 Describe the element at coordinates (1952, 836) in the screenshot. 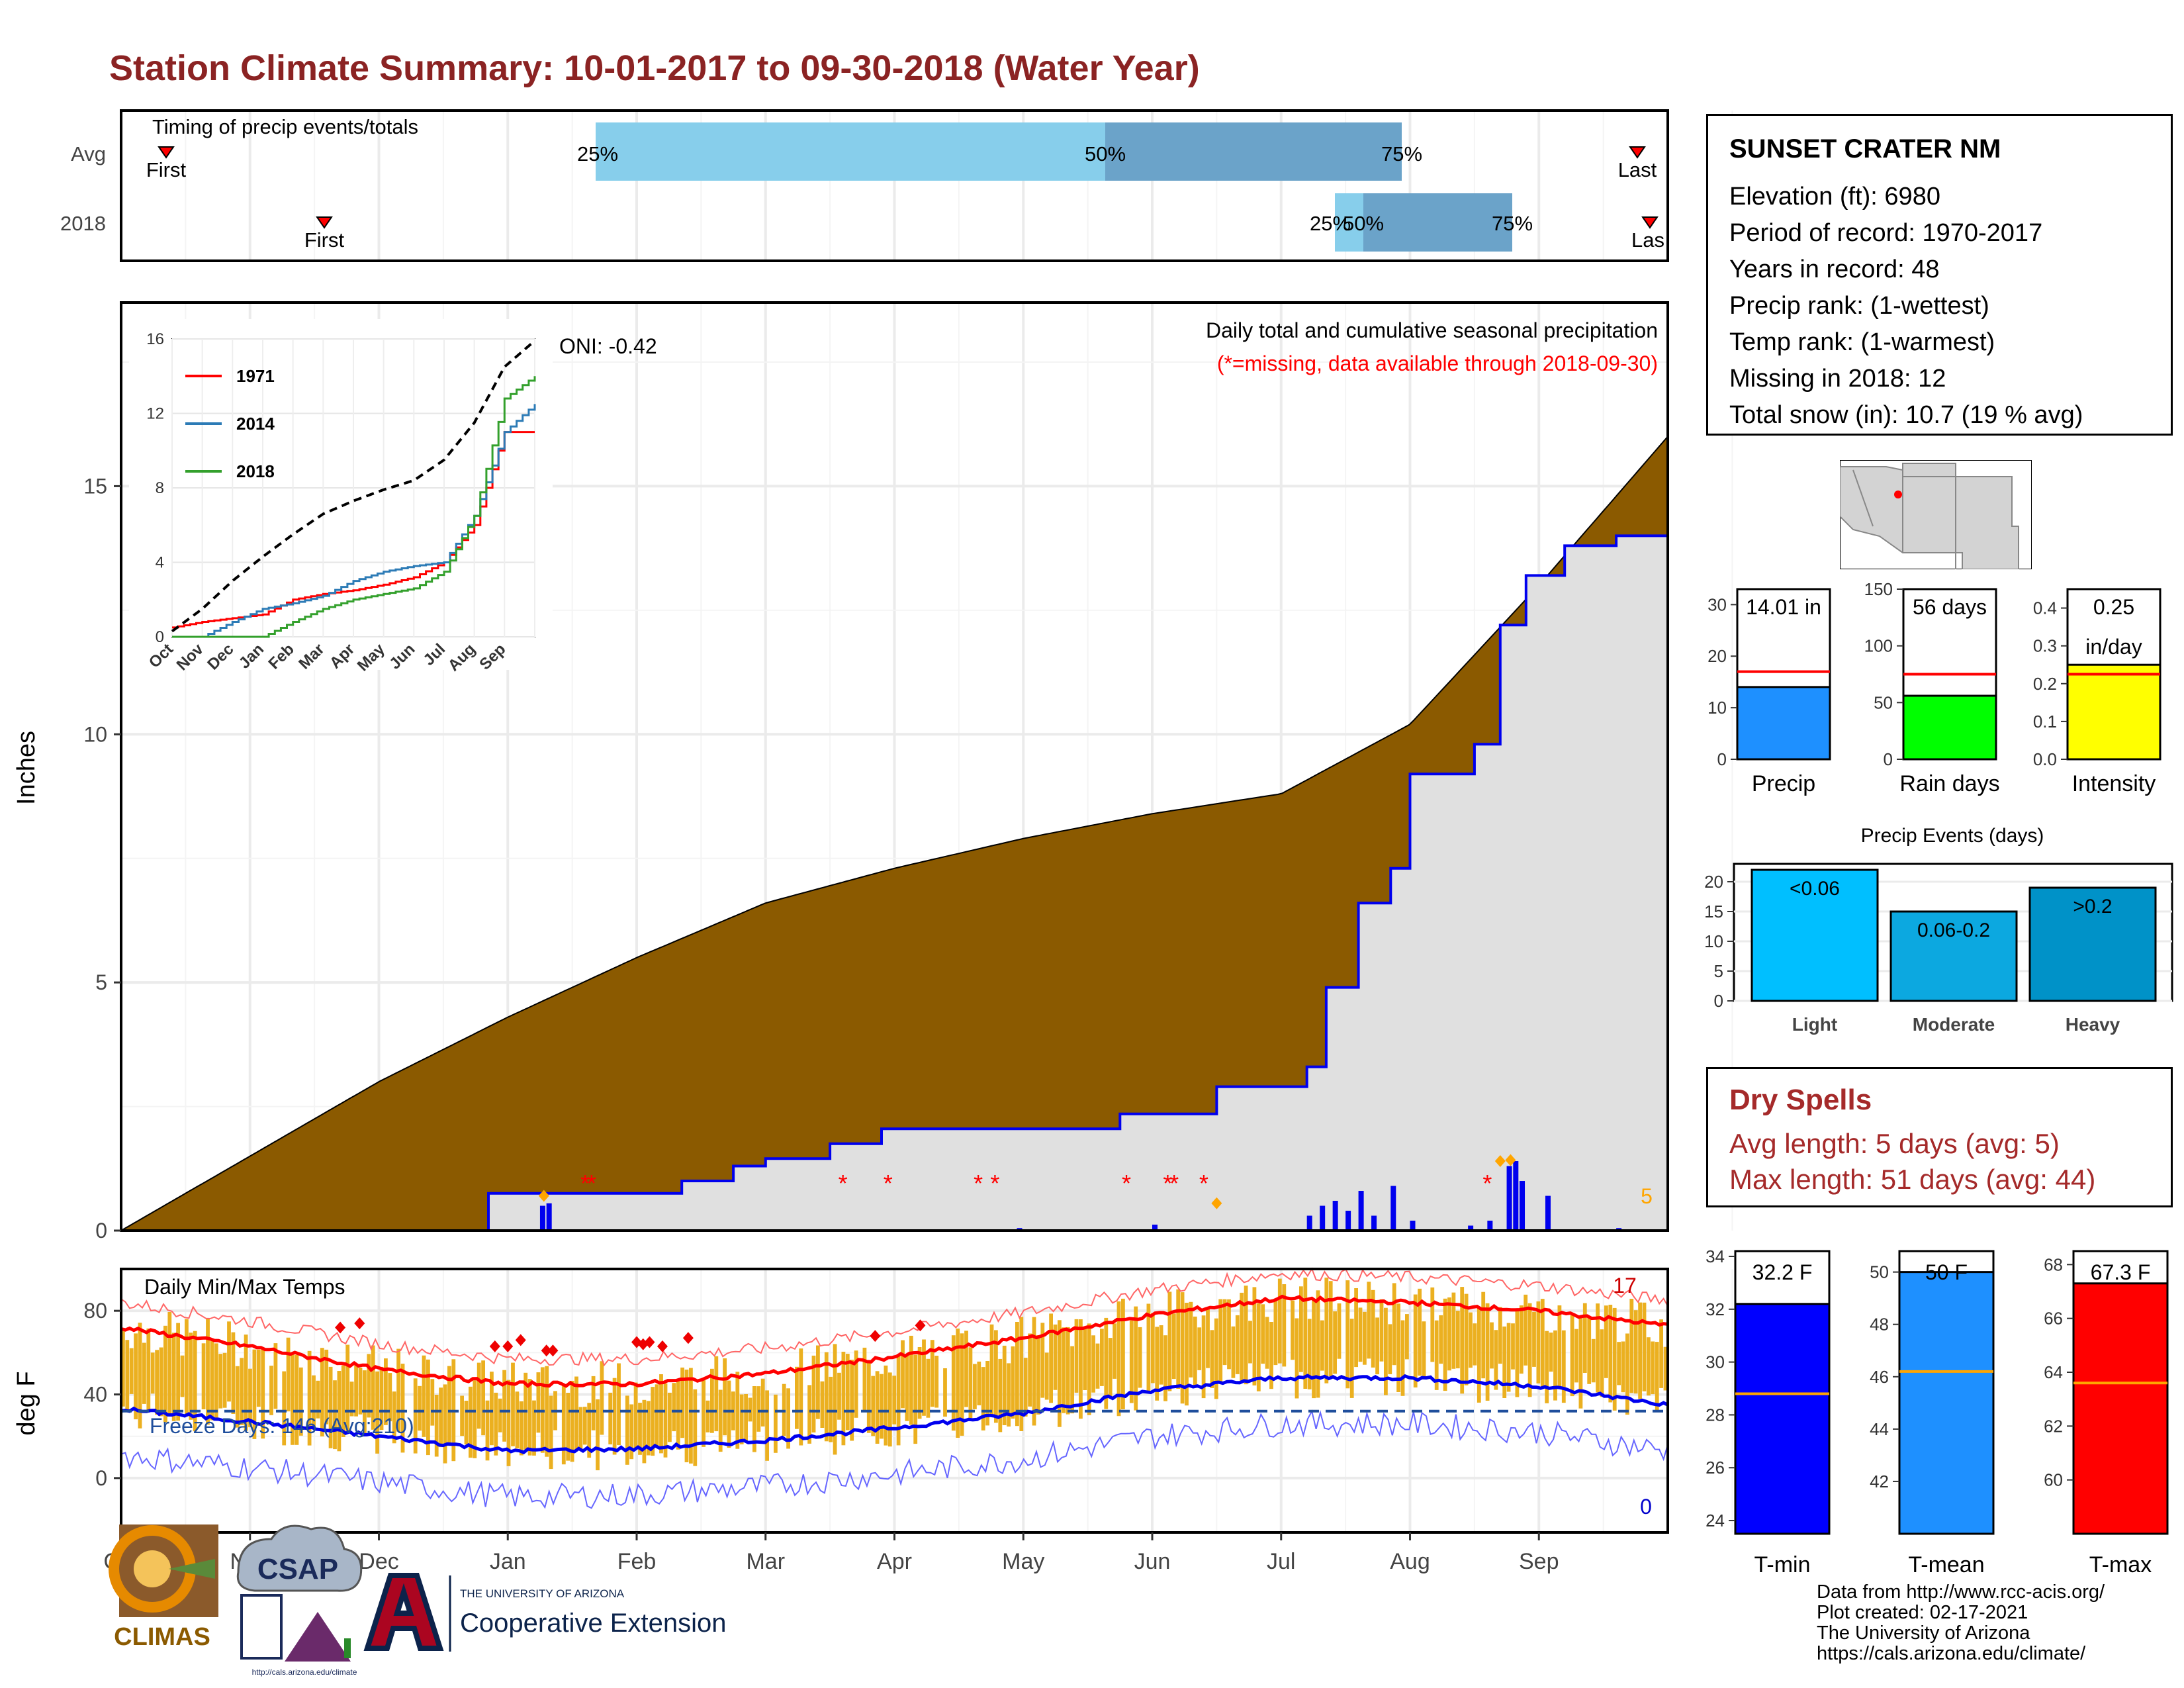

I see `events-title: Precip Events (days)` at that location.